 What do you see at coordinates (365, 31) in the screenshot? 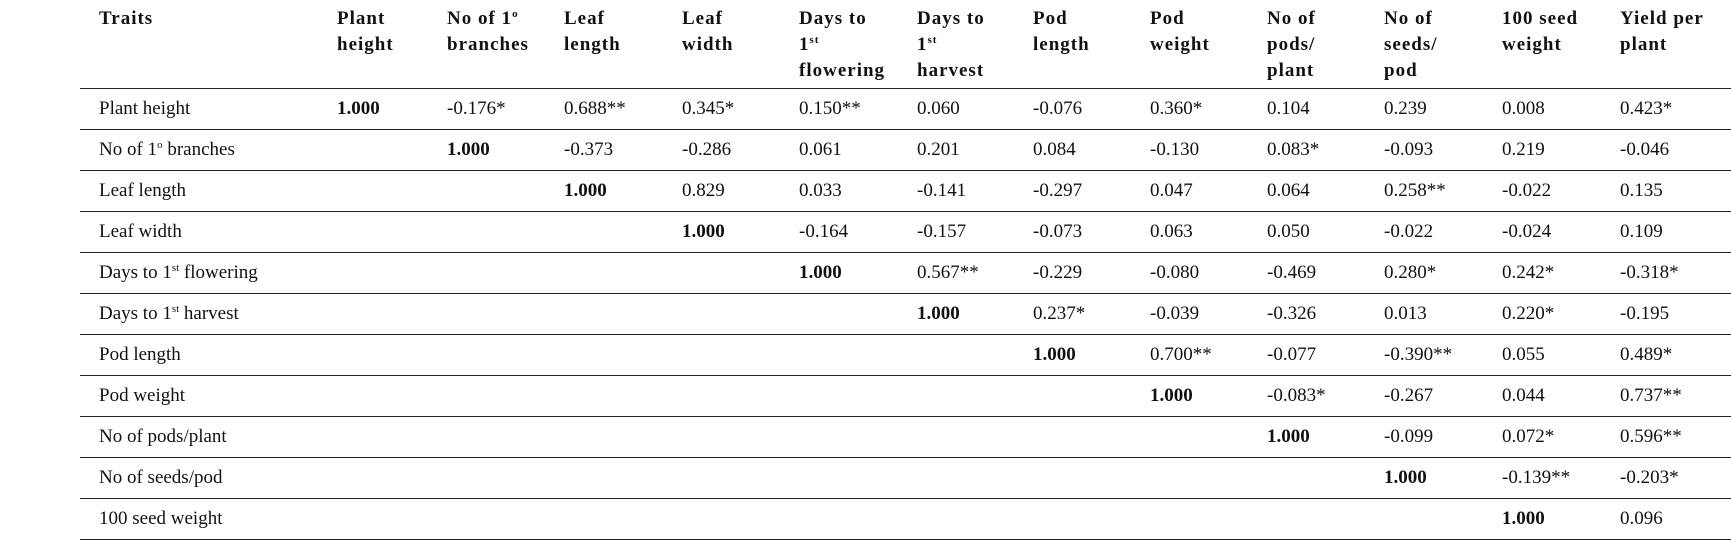
I see `text: Plant height` at bounding box center [365, 31].